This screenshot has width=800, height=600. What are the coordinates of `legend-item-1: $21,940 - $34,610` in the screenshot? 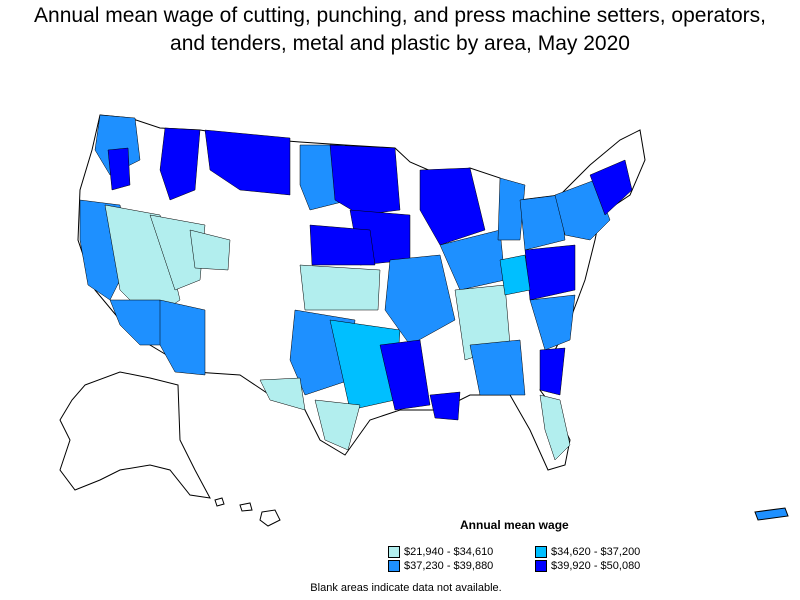 It's located at (440, 552).